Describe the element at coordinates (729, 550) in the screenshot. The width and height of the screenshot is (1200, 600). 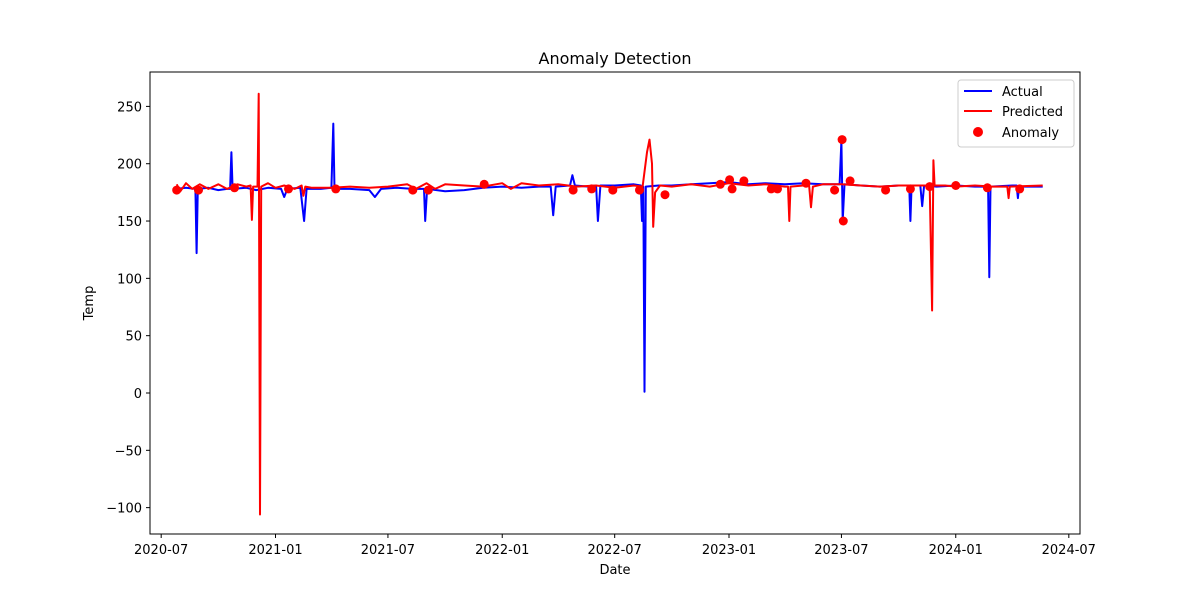
I see `x-tick-label: 2023-01` at that location.